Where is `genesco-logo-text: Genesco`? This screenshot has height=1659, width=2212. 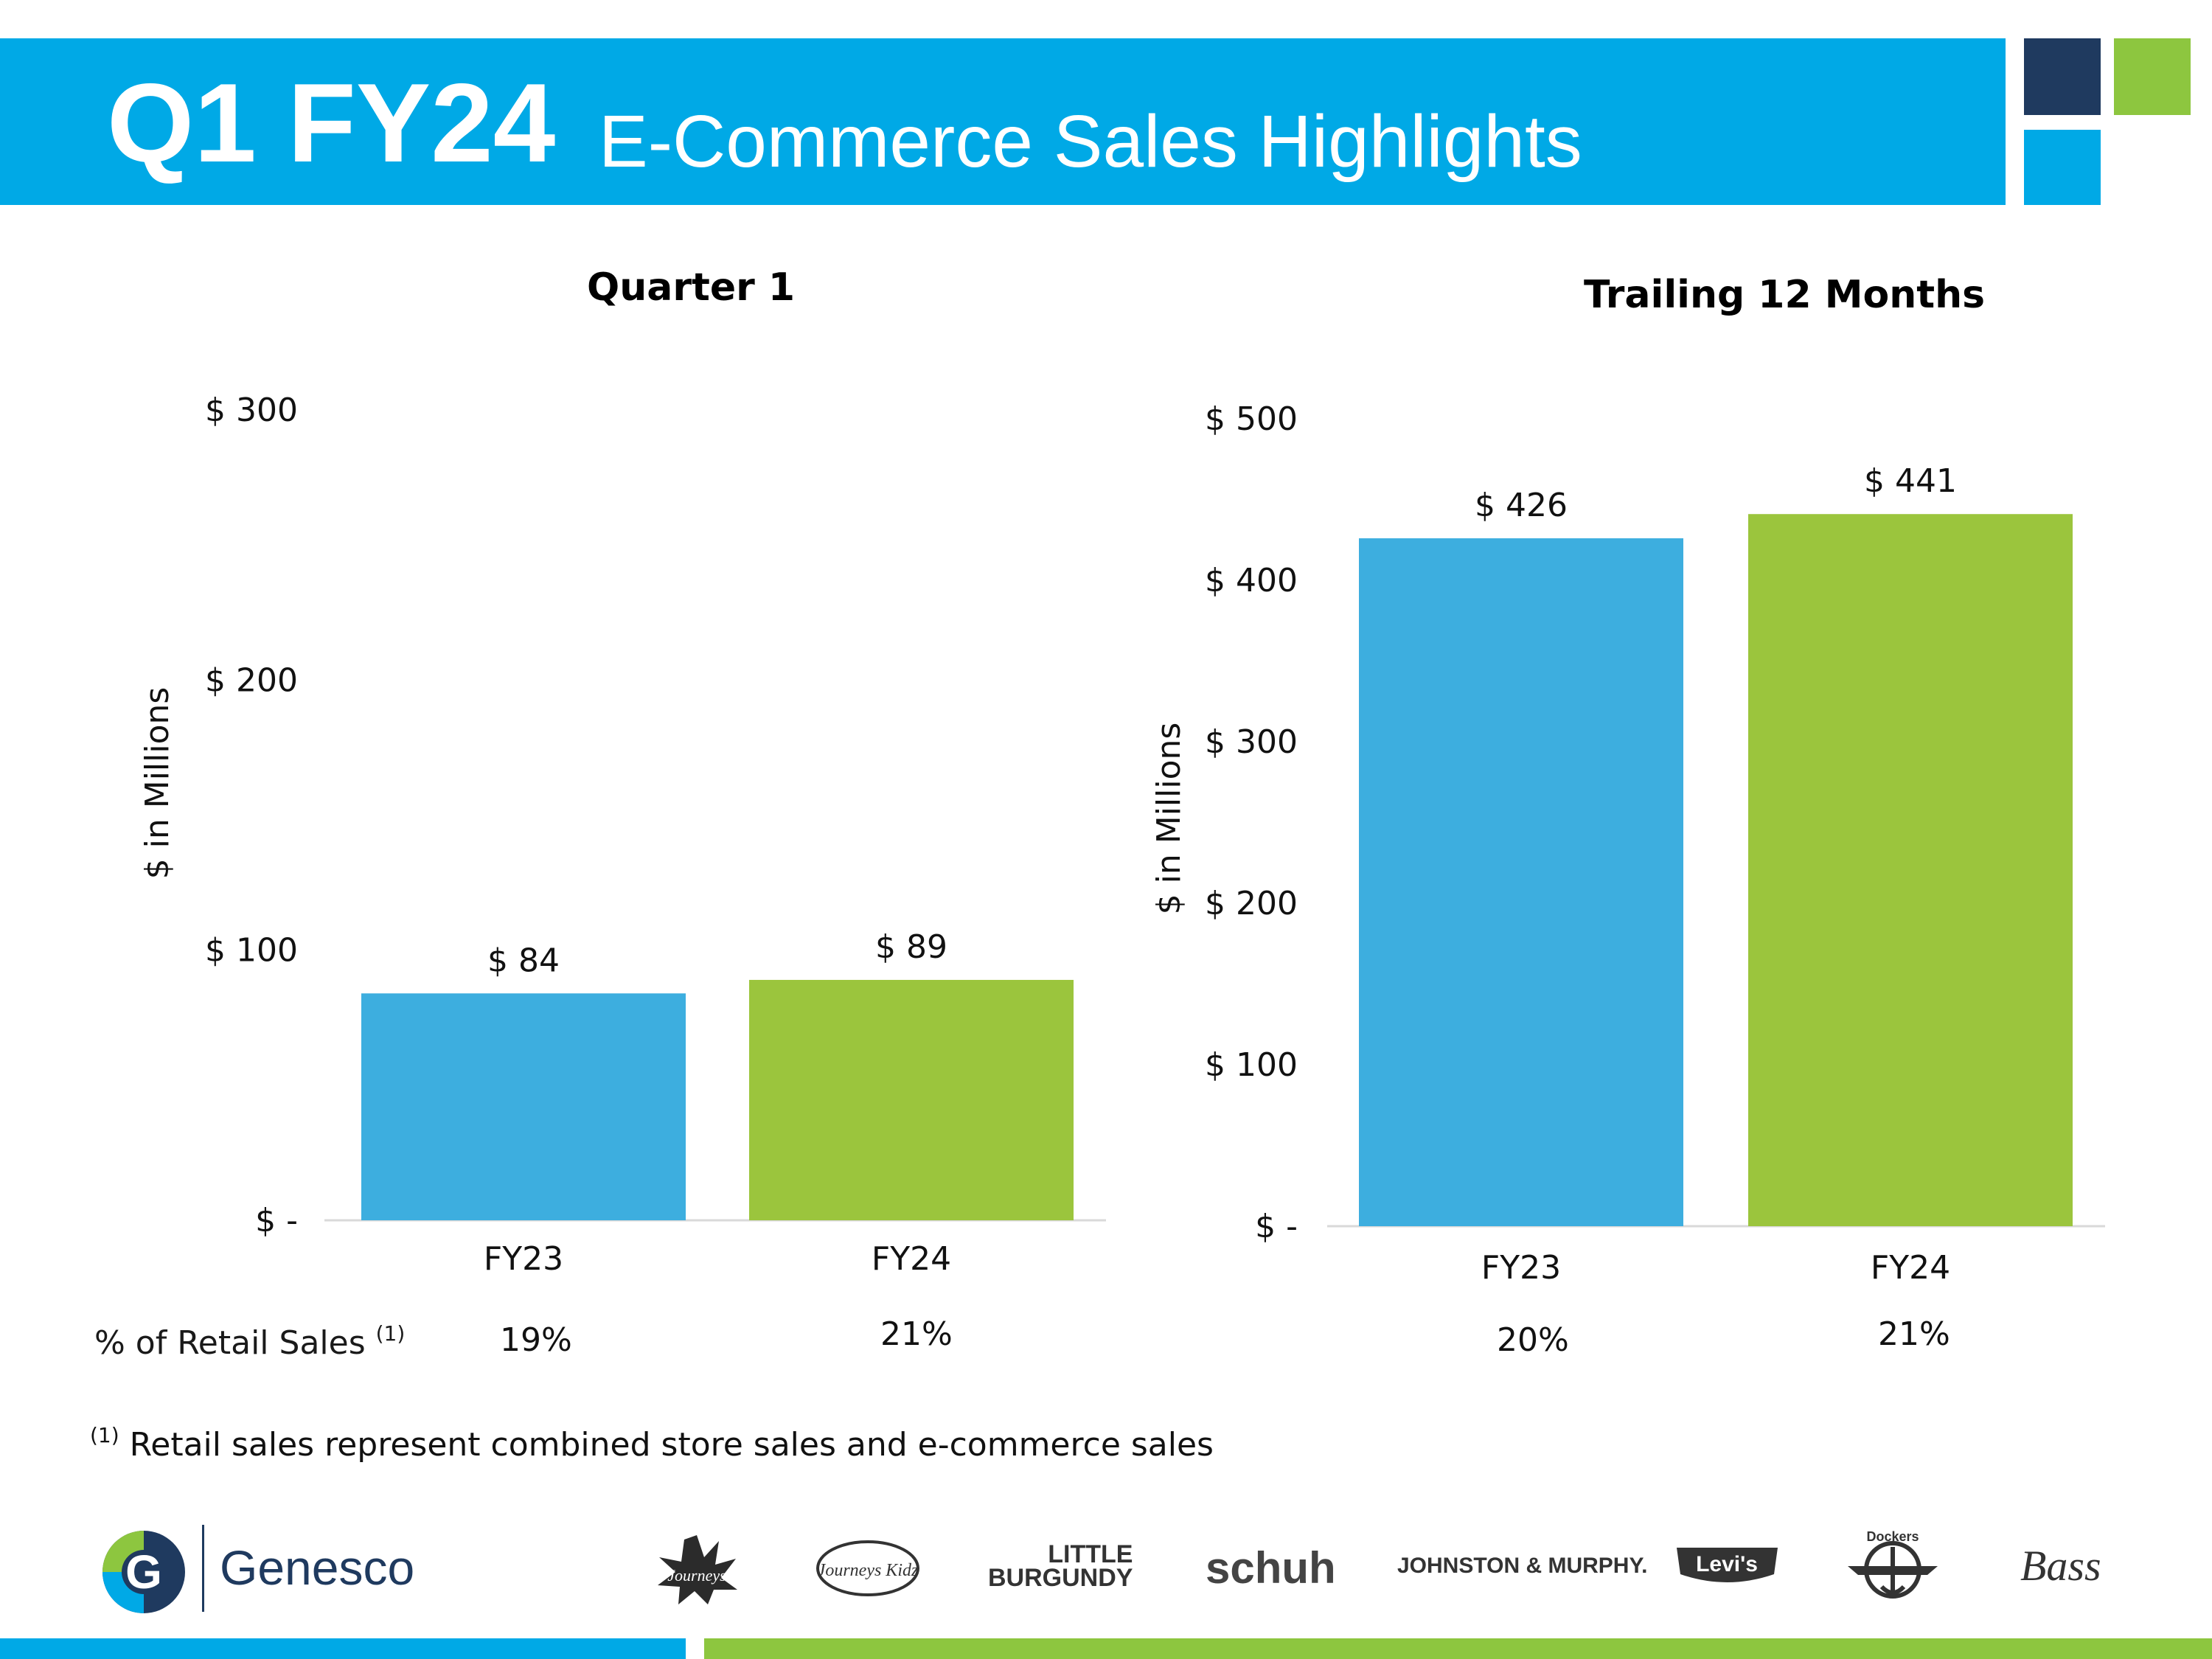
genesco-logo-text: Genesco is located at coordinates (317, 1567).